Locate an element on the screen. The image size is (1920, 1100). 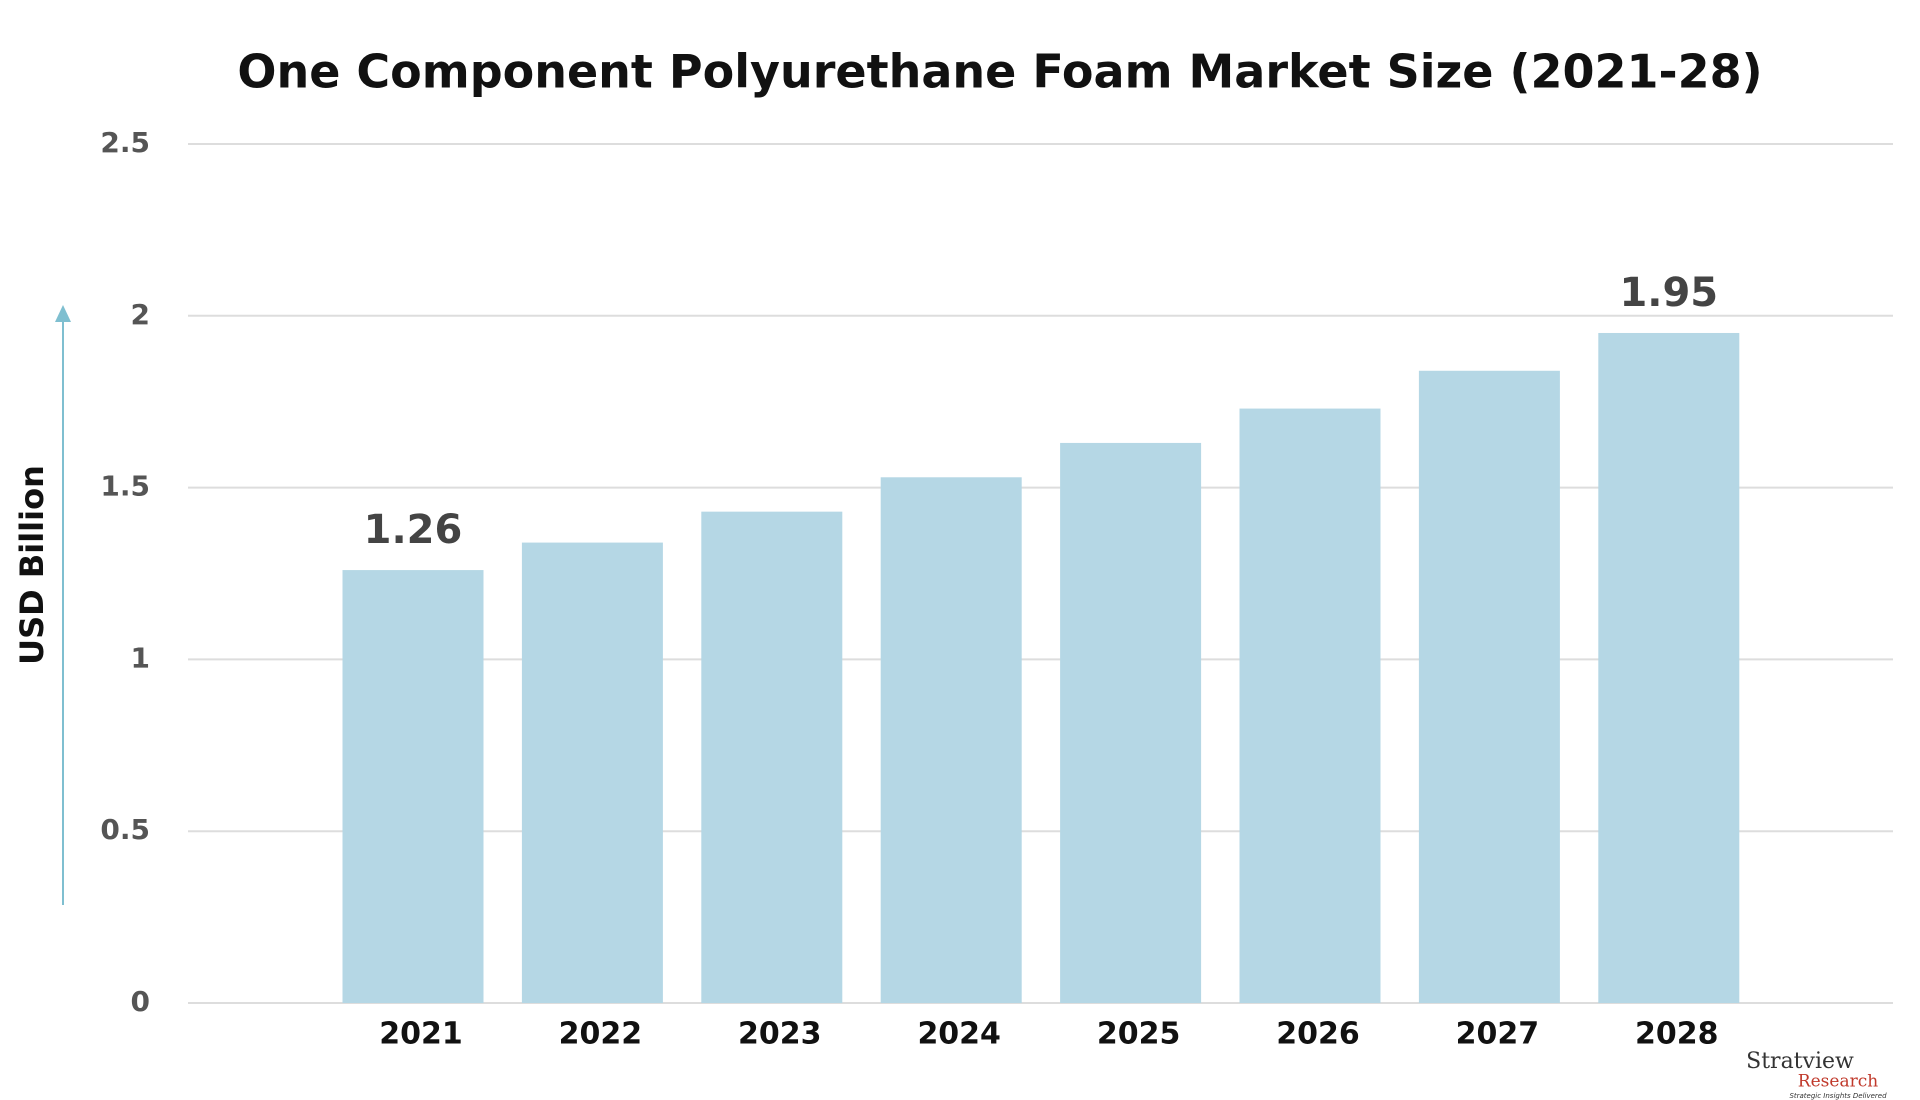
x-tick-label: 2023 is located at coordinates (780, 1034).